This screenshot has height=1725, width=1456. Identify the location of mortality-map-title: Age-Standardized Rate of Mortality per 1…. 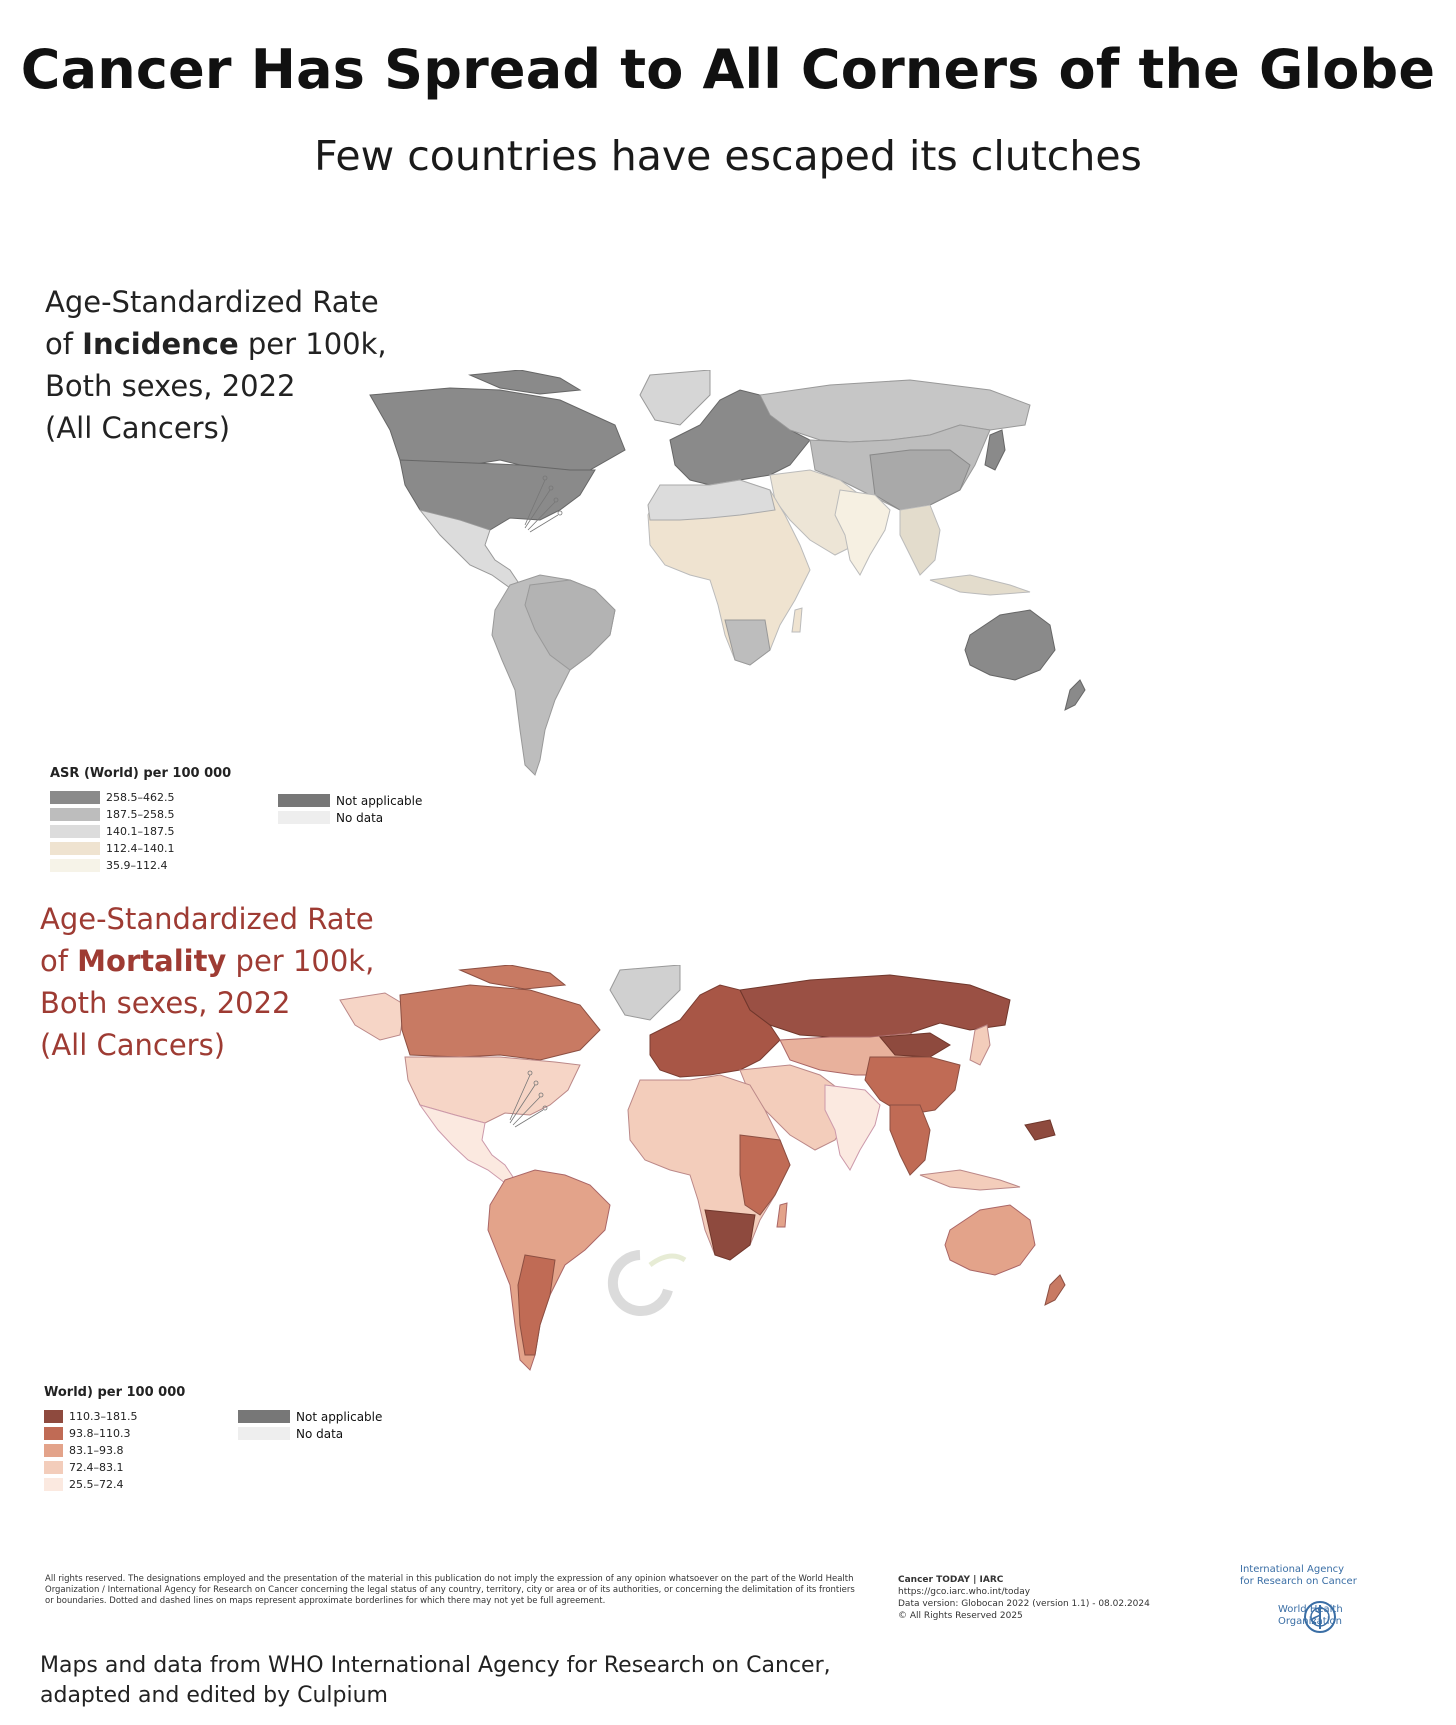
(207, 982).